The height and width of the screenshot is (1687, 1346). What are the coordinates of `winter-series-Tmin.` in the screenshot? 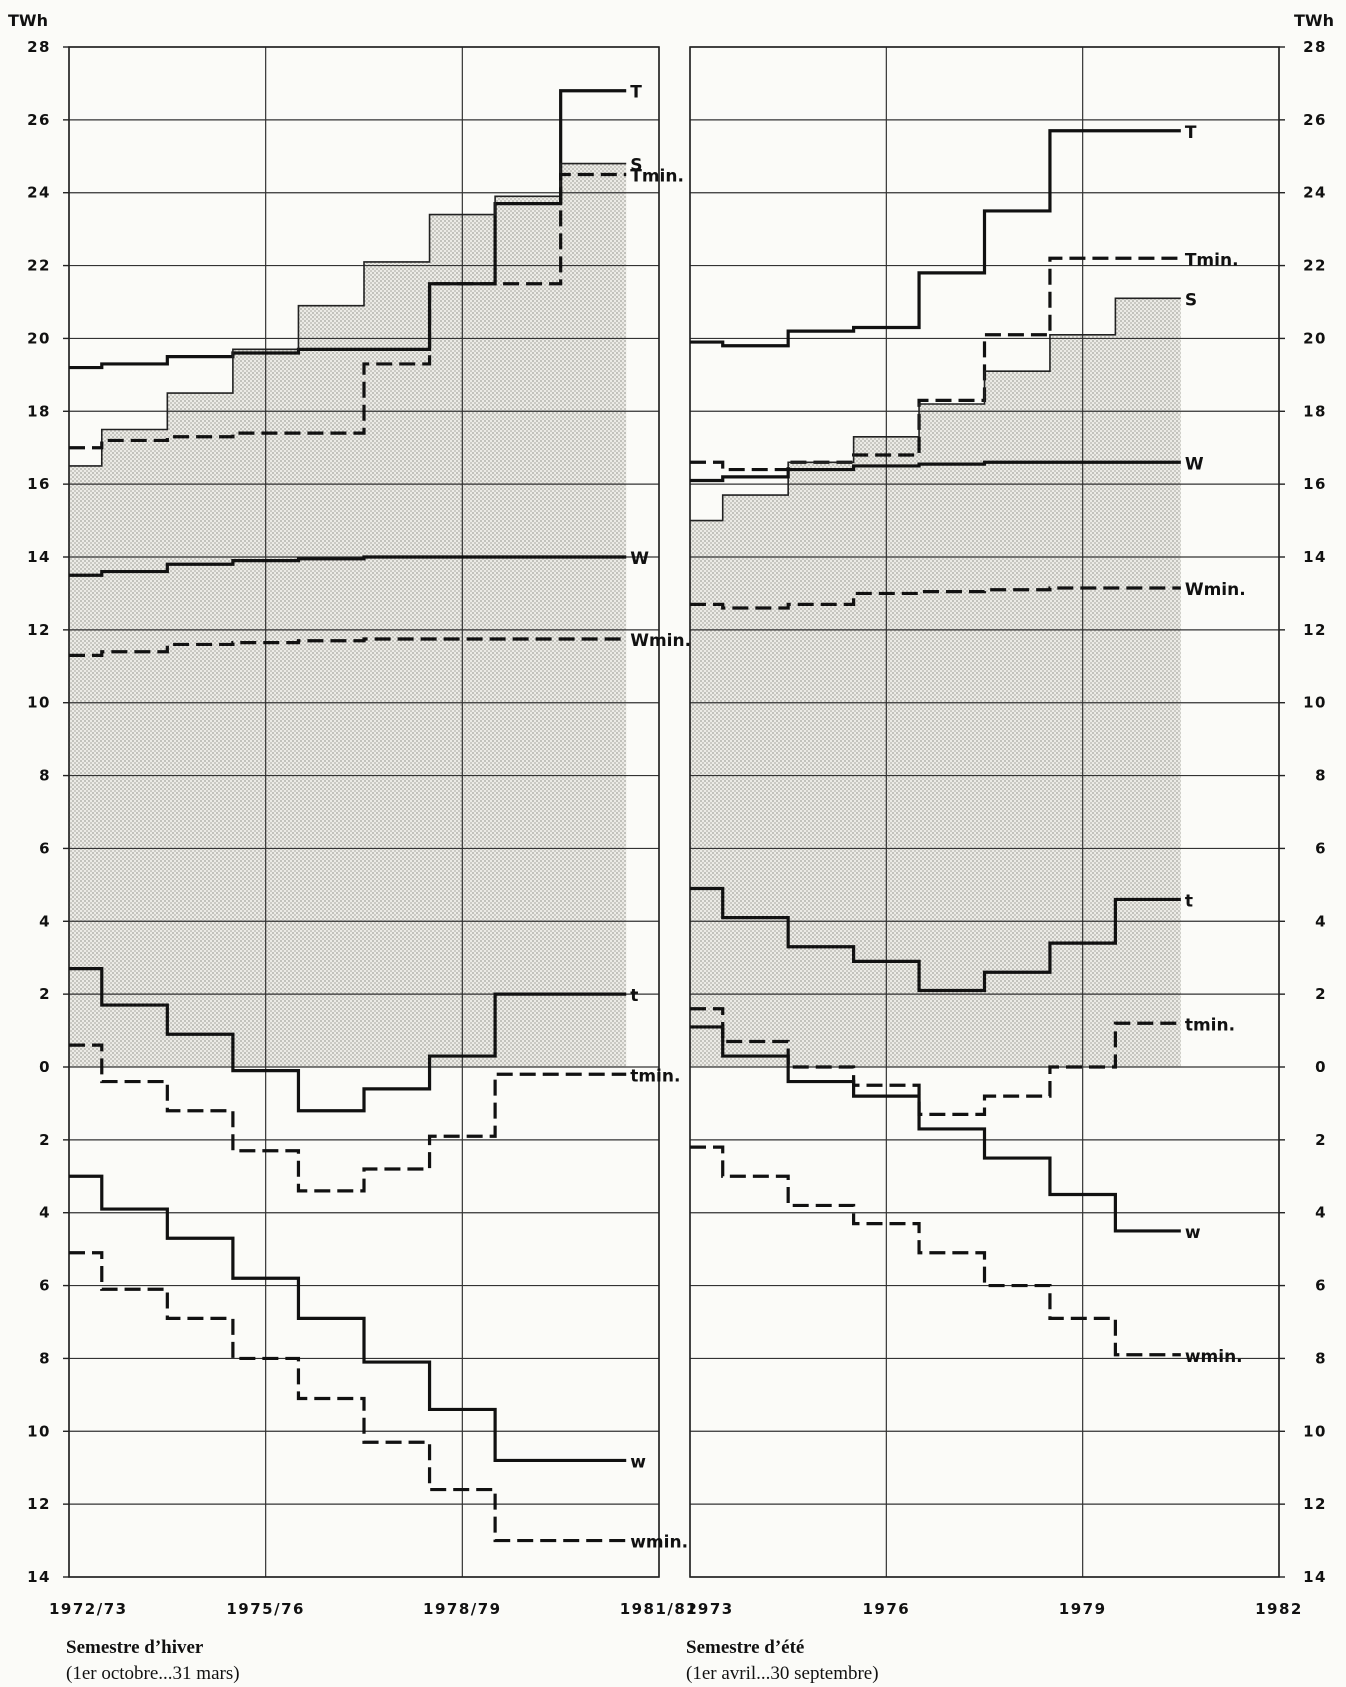 It's located at (348, 311).